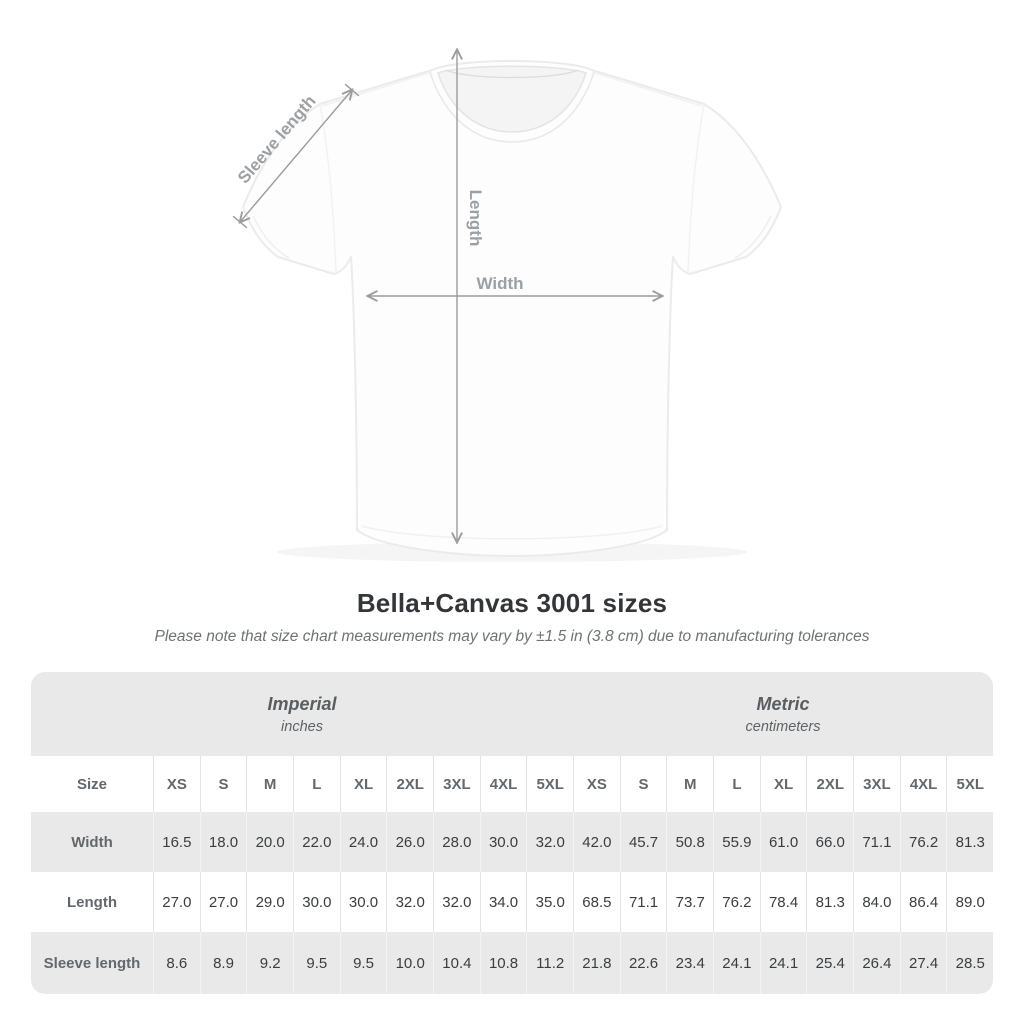 This screenshot has width=1024, height=1024. What do you see at coordinates (736, 842) in the screenshot?
I see `value-cell: 55.9` at bounding box center [736, 842].